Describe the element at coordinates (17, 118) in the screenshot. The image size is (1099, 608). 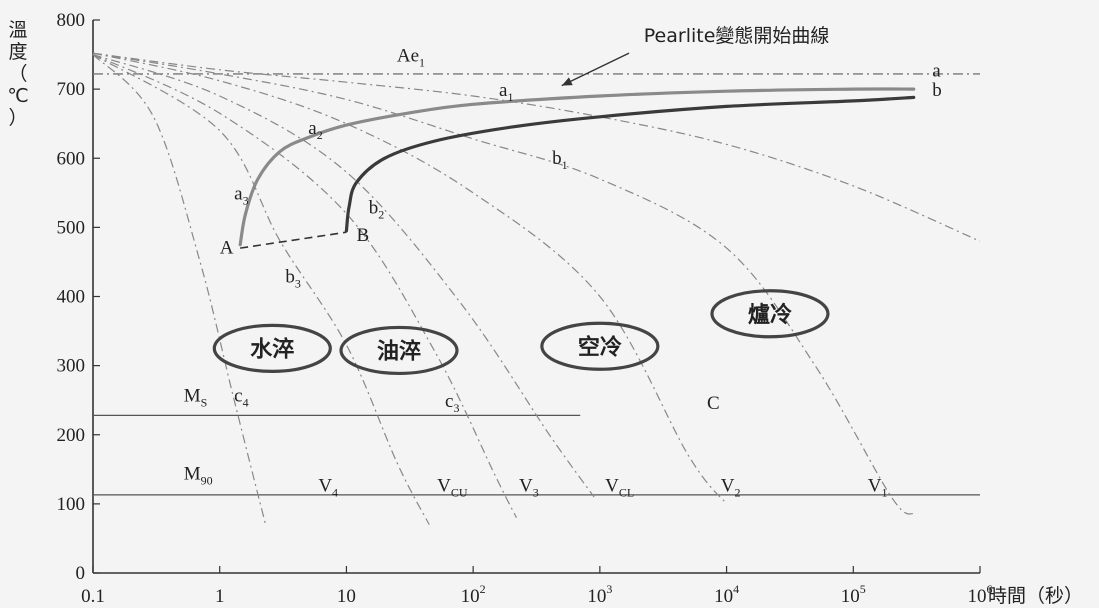
I see `y-axis-title-char: ）` at that location.